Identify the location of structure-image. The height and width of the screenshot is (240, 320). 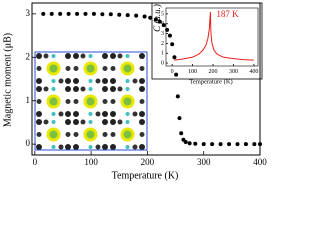
(91, 101).